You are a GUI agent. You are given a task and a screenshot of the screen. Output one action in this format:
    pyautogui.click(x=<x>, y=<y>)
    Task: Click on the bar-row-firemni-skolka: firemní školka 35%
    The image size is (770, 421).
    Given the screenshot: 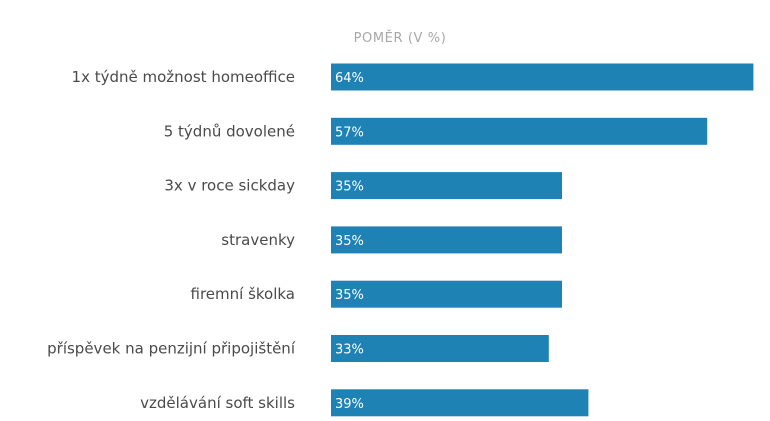 What is the action you would take?
    pyautogui.click(x=376, y=294)
    